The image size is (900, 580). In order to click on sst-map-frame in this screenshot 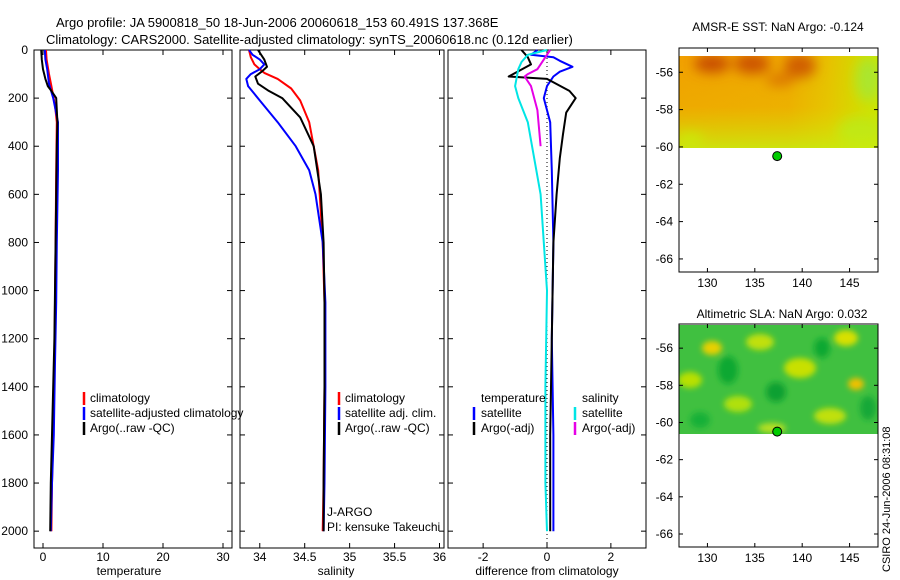, I will do `click(778, 160)`.